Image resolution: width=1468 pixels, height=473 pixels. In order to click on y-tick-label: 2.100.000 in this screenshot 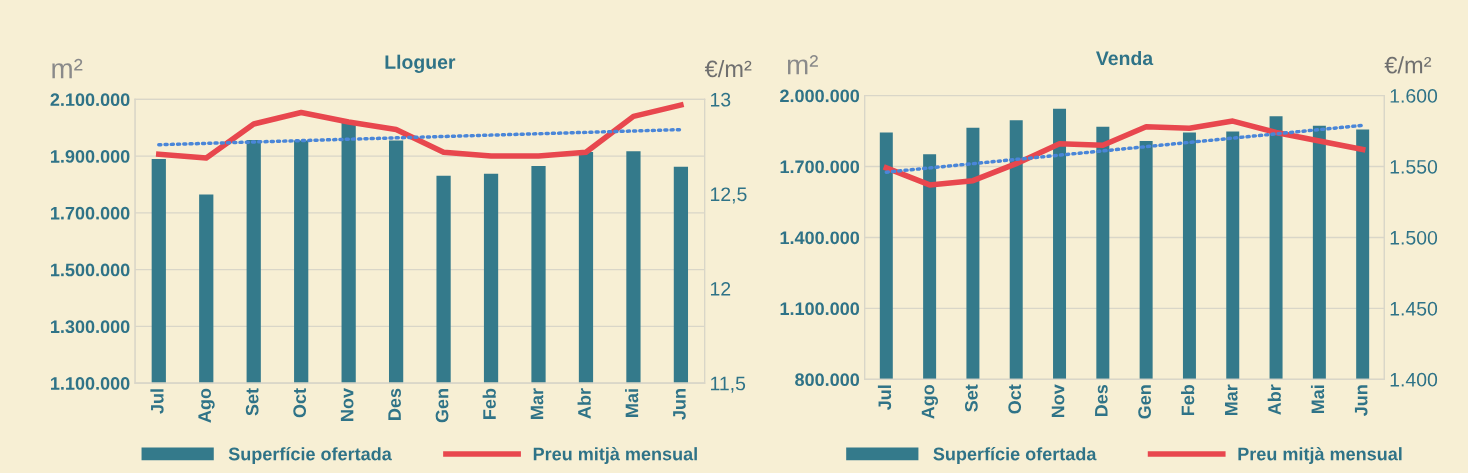, I will do `click(90, 100)`.